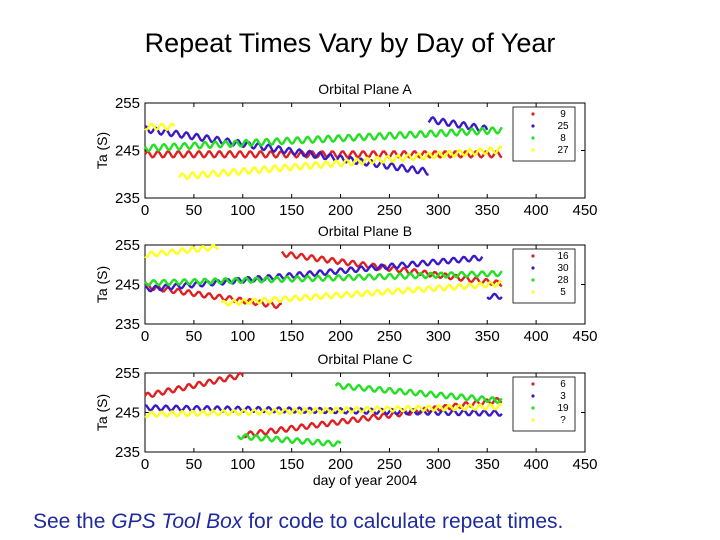  What do you see at coordinates (563, 420) in the screenshot?
I see `legend-label: ?` at bounding box center [563, 420].